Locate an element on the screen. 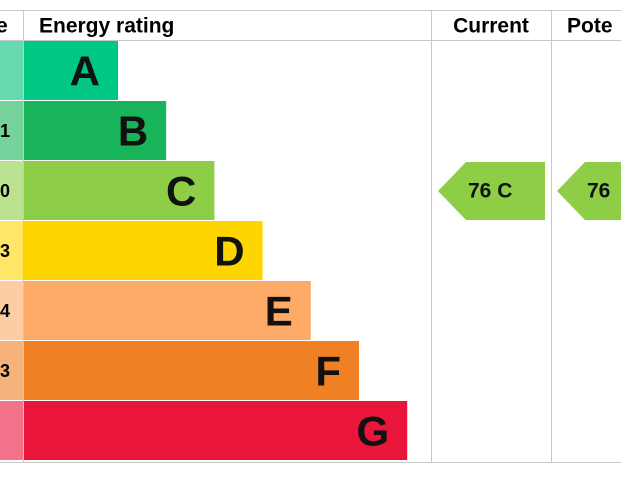  potential-arrow is located at coordinates (589, 191).